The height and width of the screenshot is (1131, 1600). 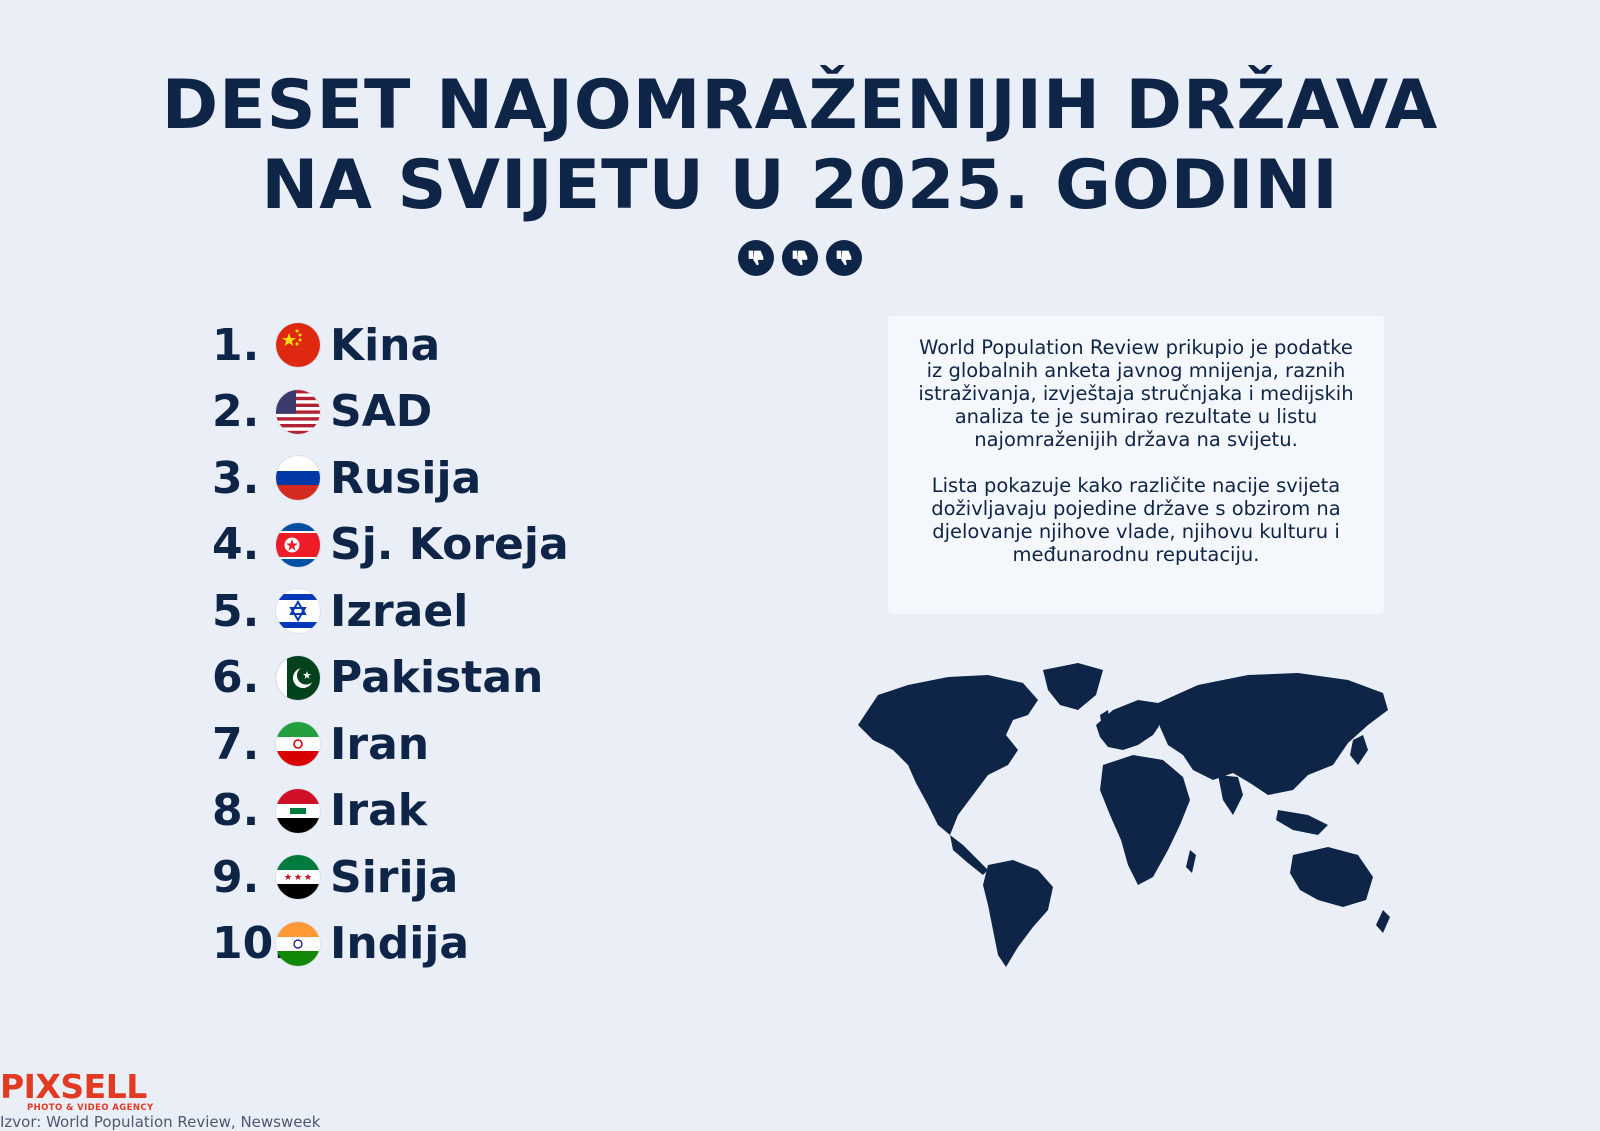 What do you see at coordinates (236, 478) in the screenshot?
I see `rank-number: 3.` at bounding box center [236, 478].